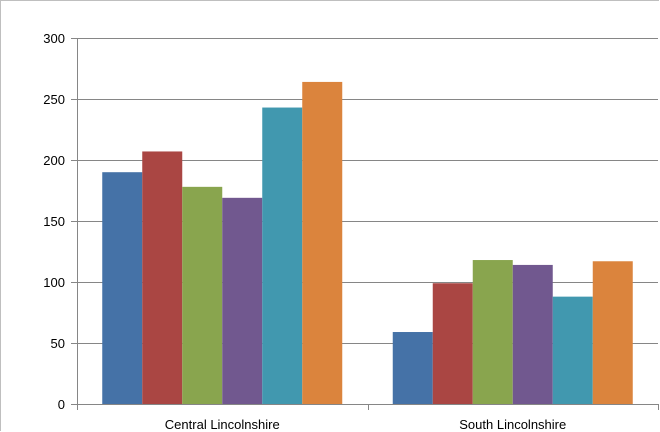 The width and height of the screenshot is (660, 432). Describe the element at coordinates (58, 343) in the screenshot. I see `y-tick-label: 50` at that location.